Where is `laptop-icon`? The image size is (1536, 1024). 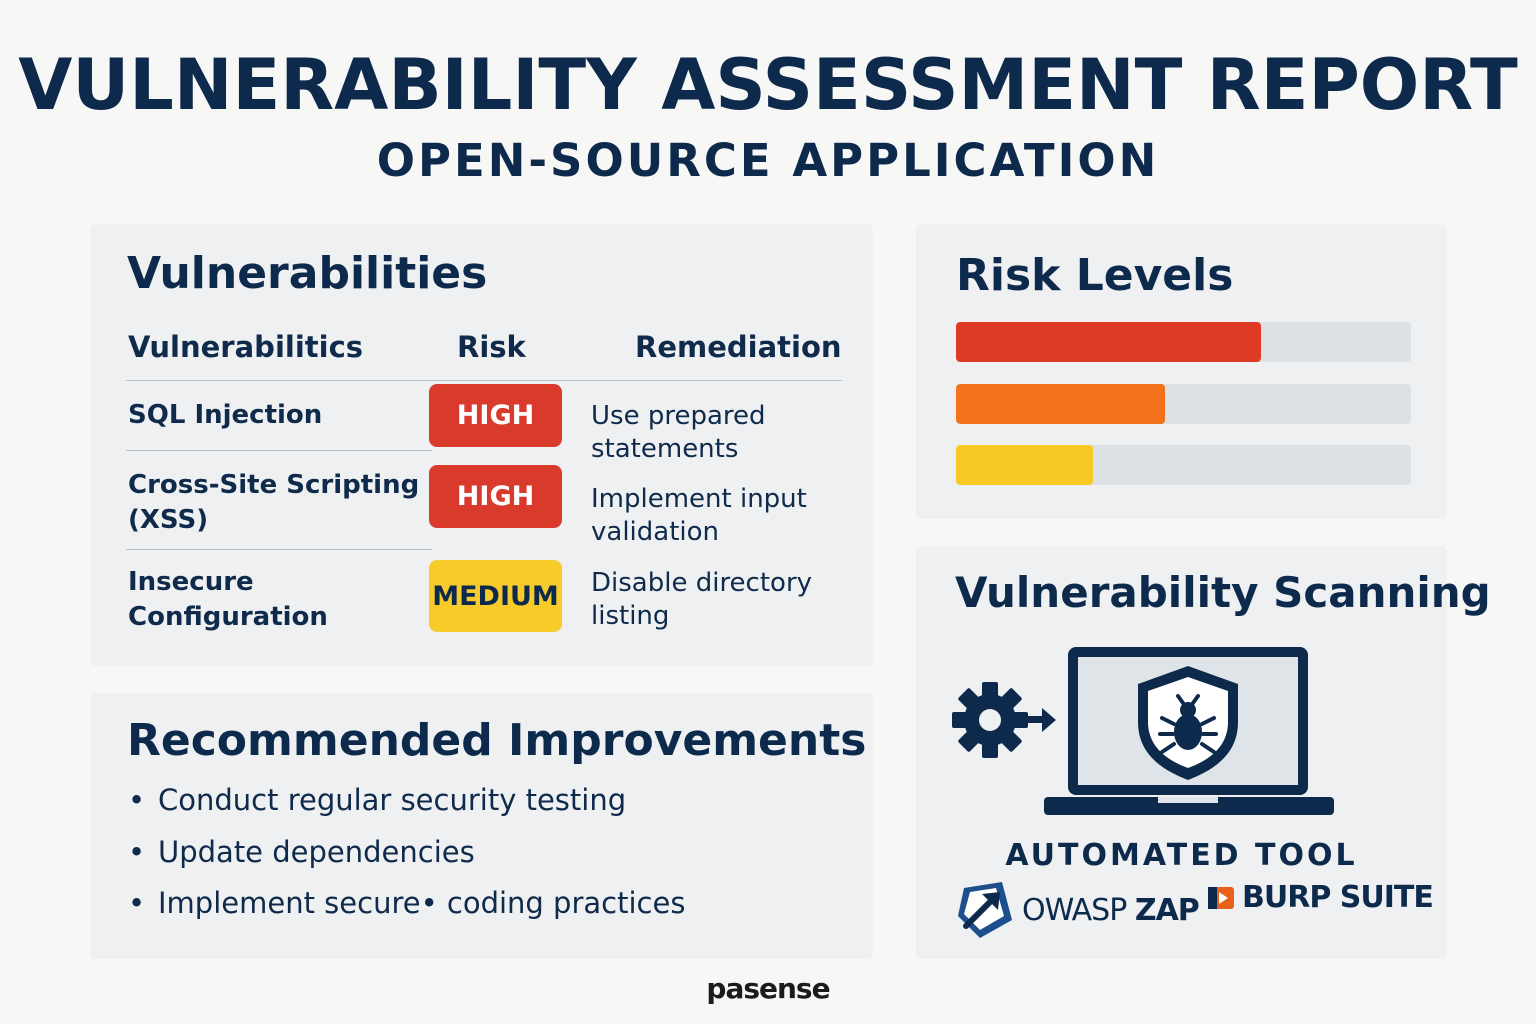 laptop-icon is located at coordinates (1189, 731).